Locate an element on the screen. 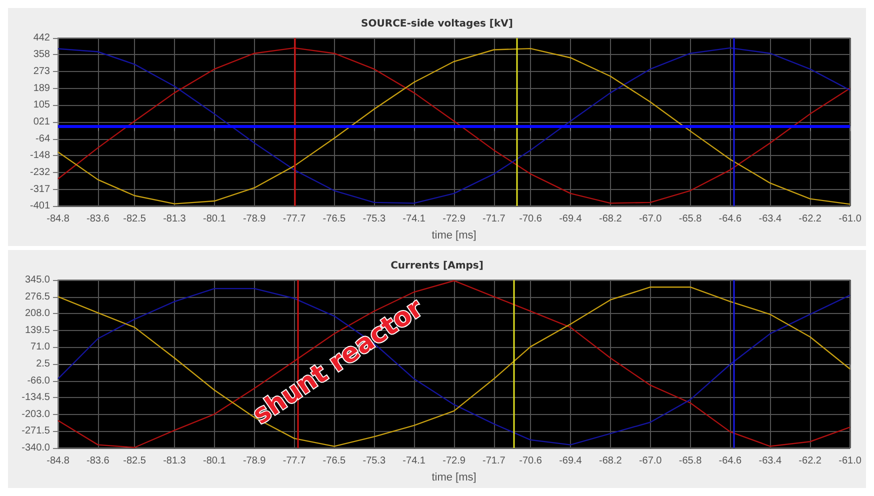 Image resolution: width=874 pixels, height=496 pixels. y-tick-label: 442 is located at coordinates (41, 38).